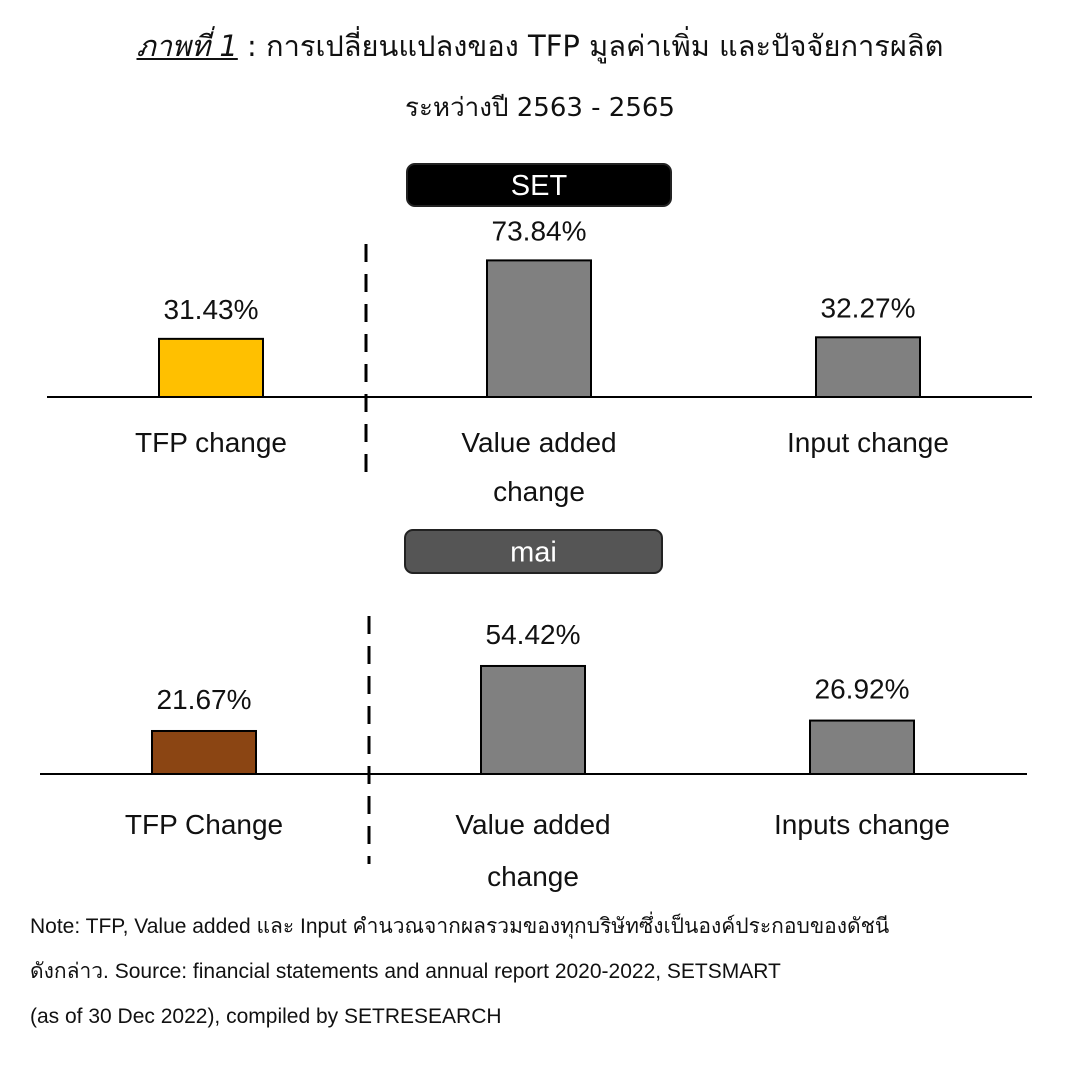 This screenshot has width=1080, height=1088. I want to click on set-panel-label-box, so click(539, 185).